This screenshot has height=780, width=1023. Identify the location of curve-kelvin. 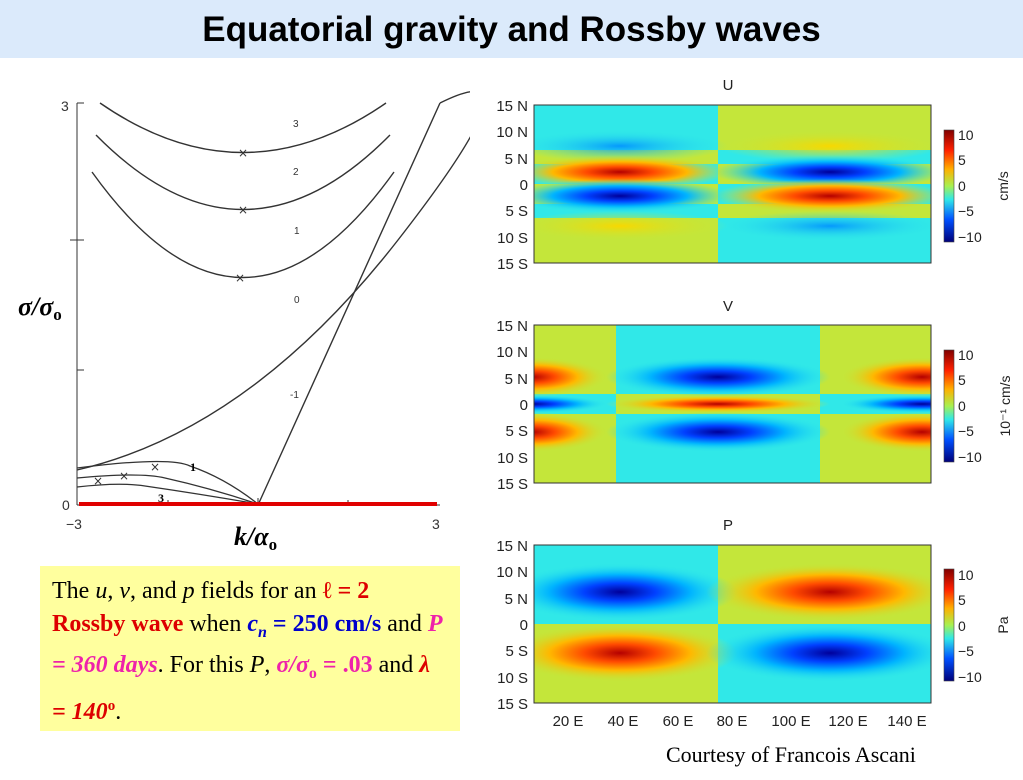
(349, 304).